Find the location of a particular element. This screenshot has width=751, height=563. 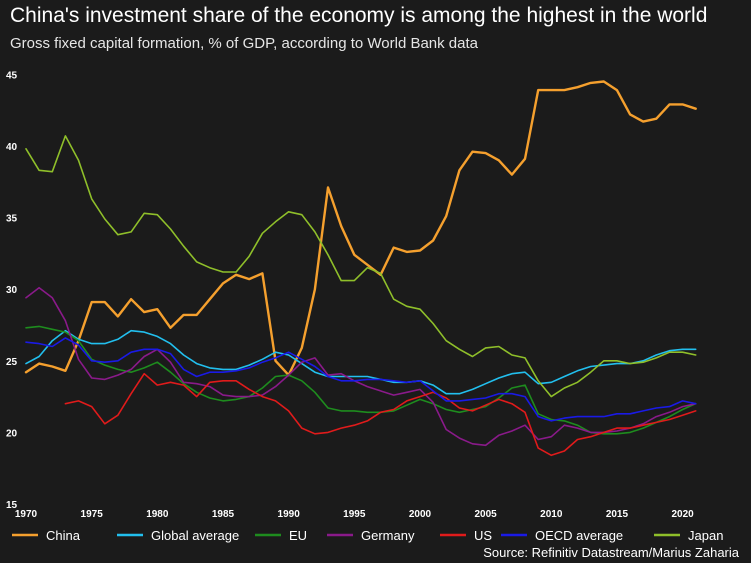

y-tick-label: 40 is located at coordinates (12, 147).